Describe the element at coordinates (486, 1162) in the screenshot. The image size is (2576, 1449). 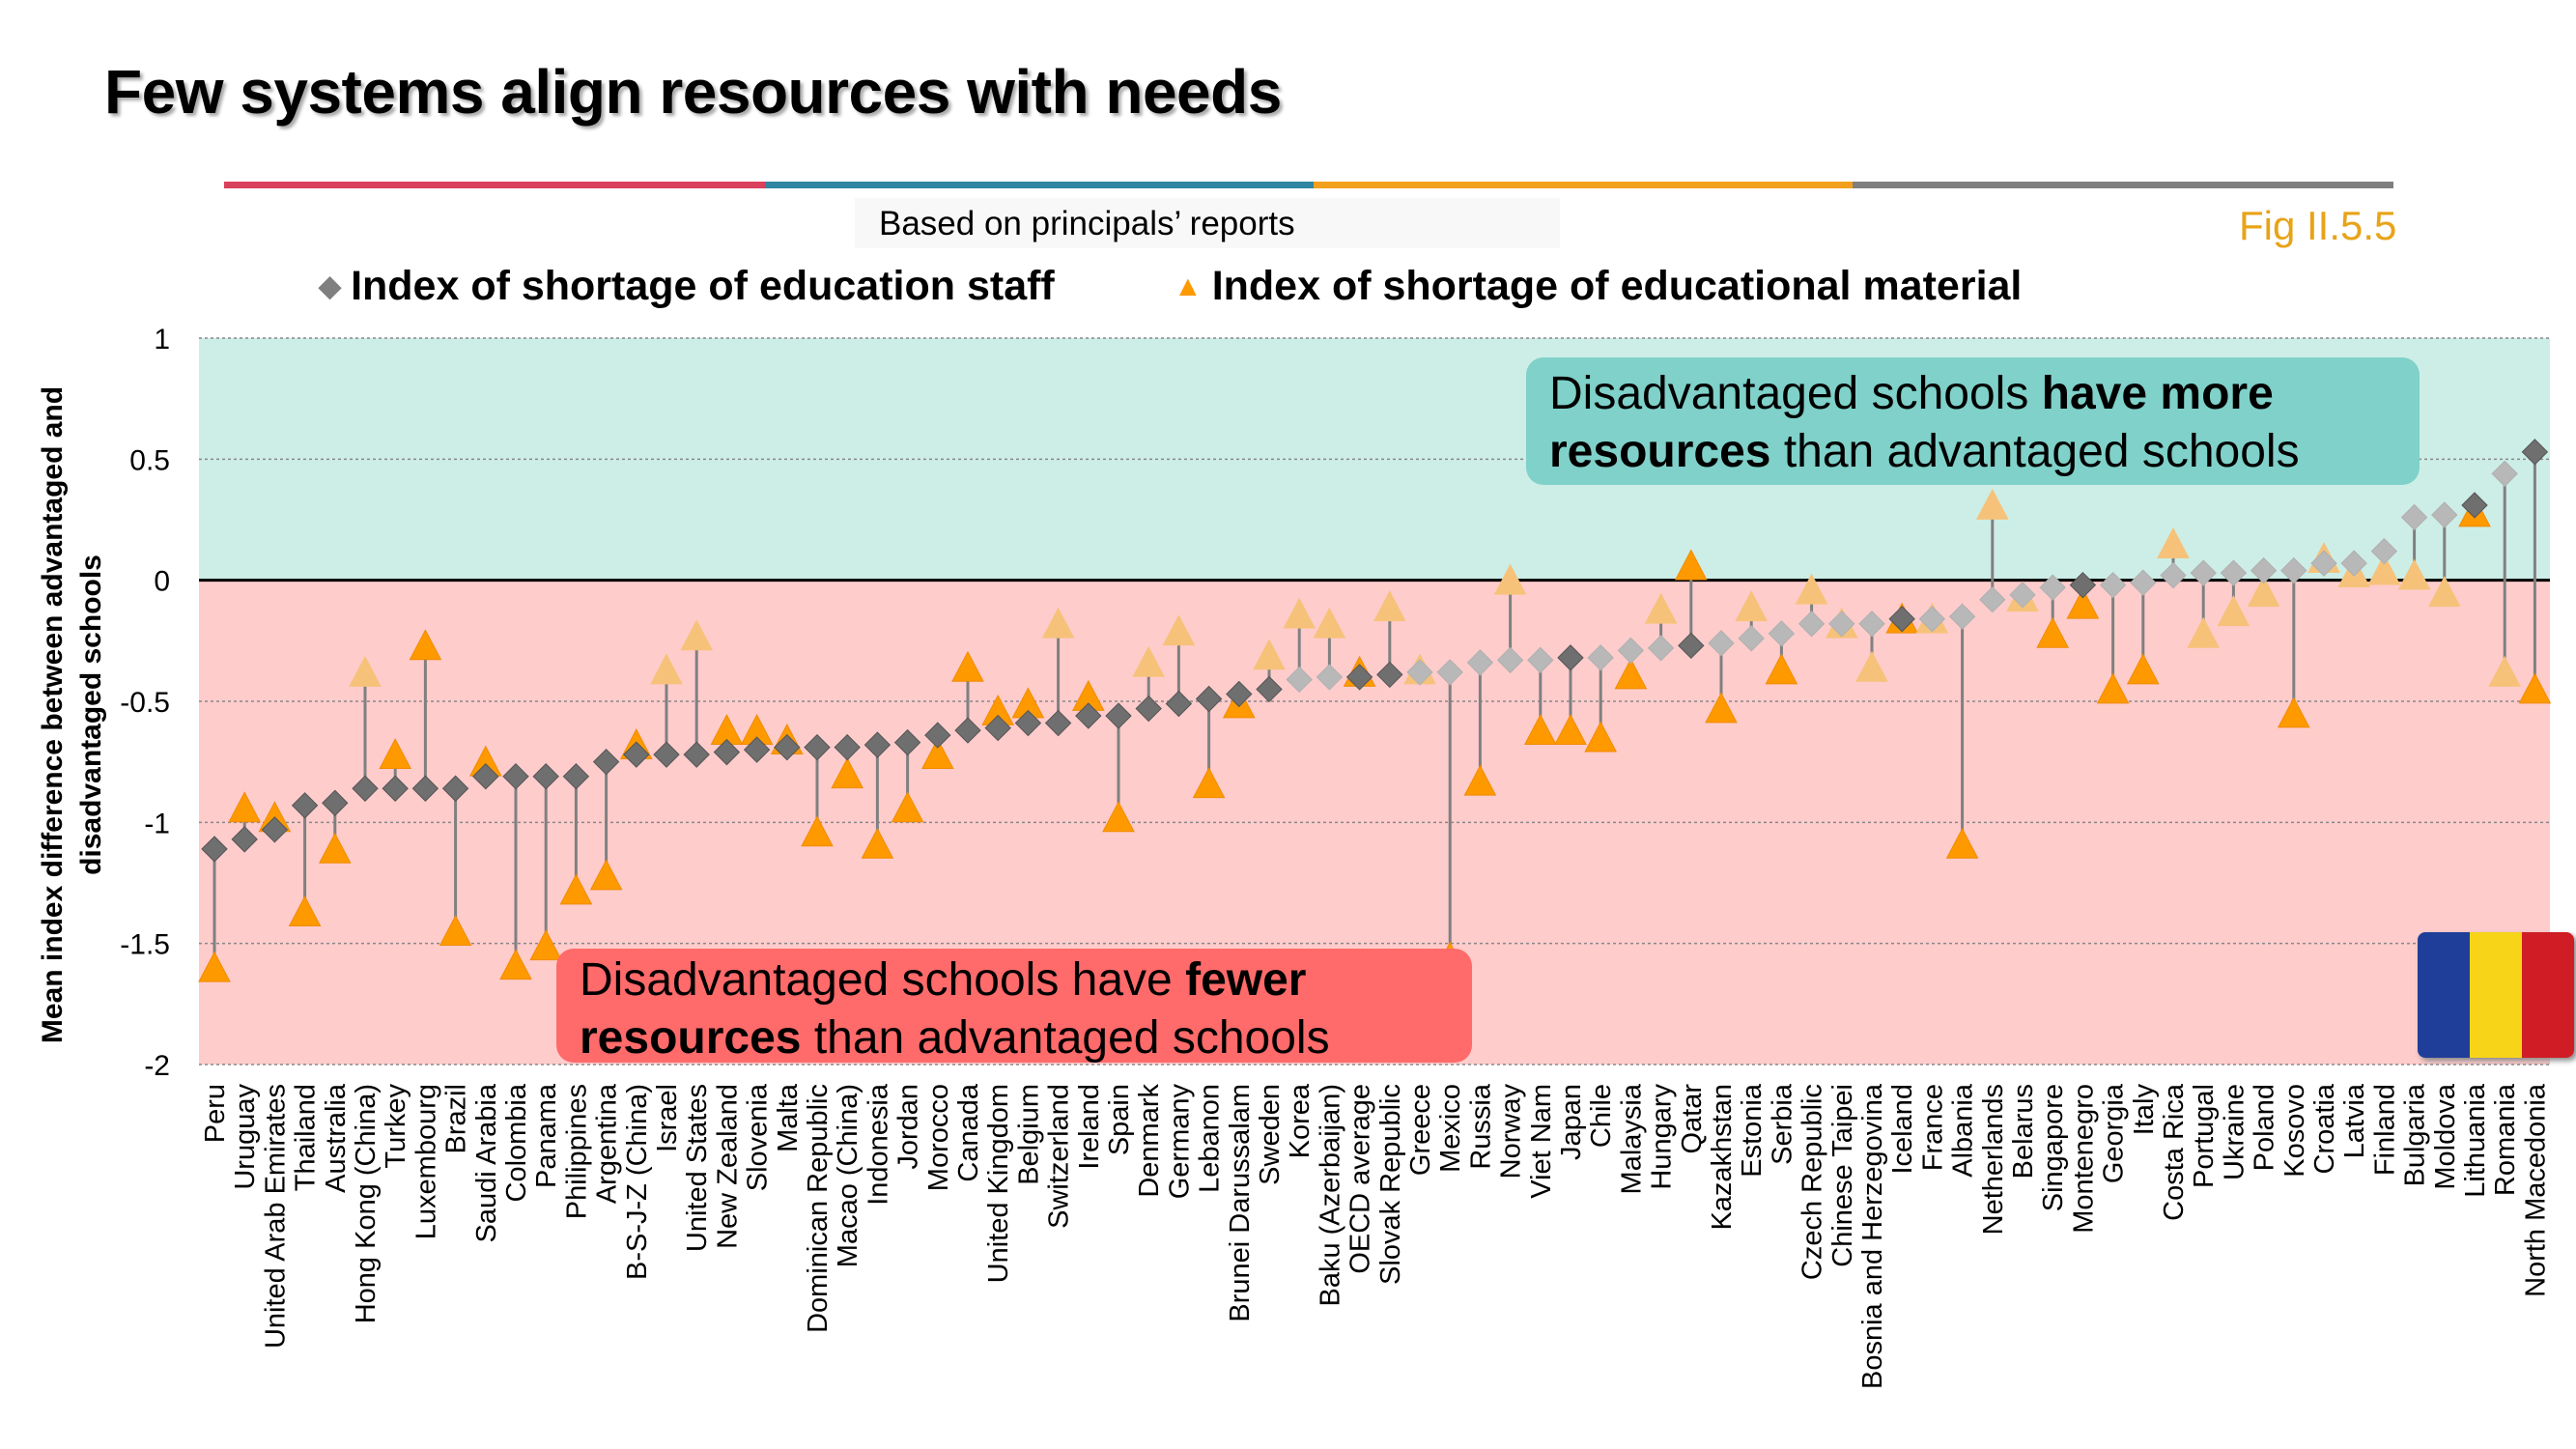
I see `category-label: Saudi Arabia` at that location.